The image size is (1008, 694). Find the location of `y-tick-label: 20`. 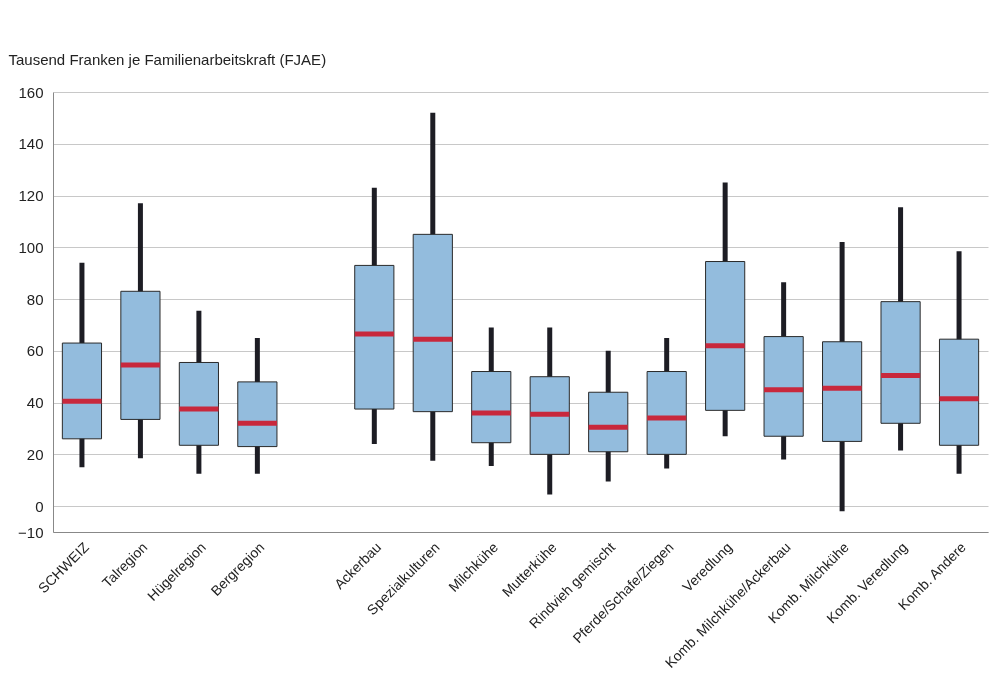

y-tick-label: 20 is located at coordinates (35, 454).